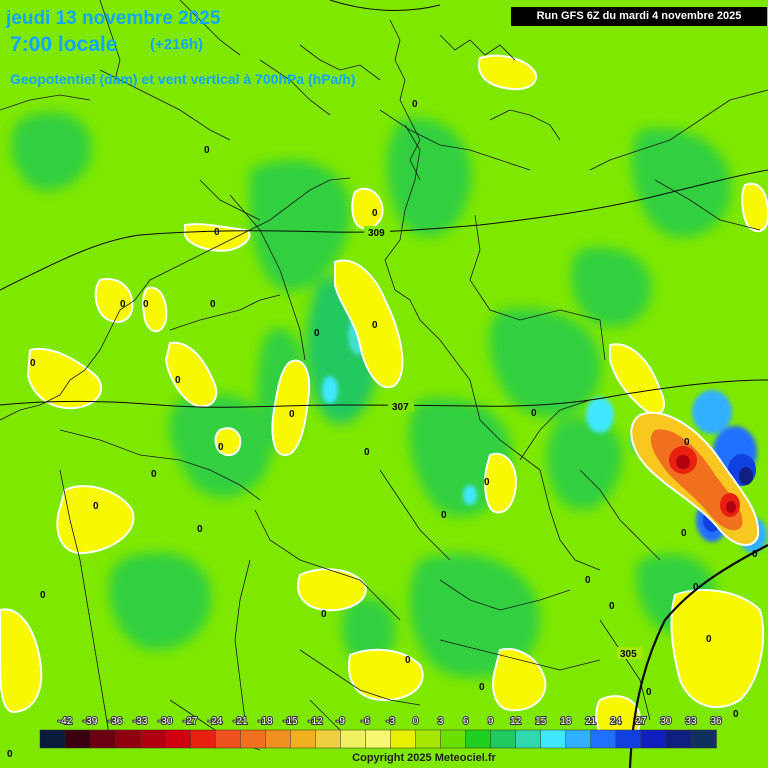 Image resolution: width=768 pixels, height=768 pixels. I want to click on legend-color-bar, so click(378, 739).